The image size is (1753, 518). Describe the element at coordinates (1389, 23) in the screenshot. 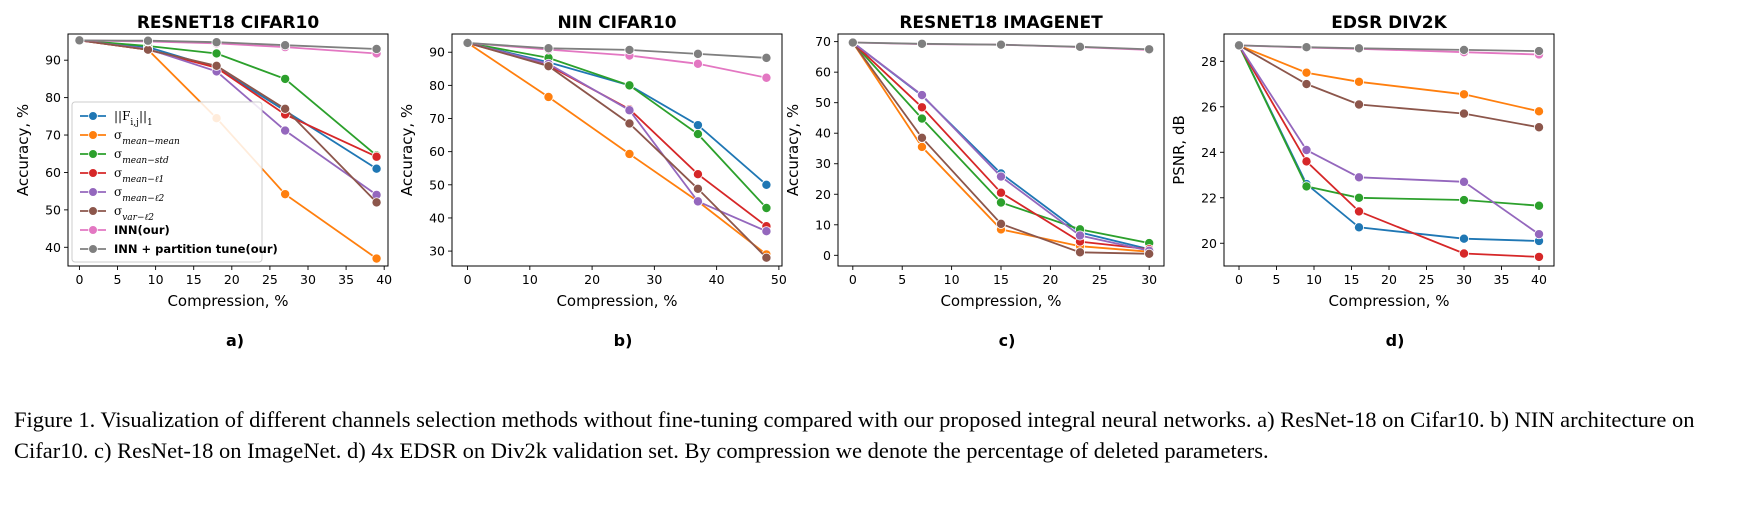

I see `chart-title: EDSR DIV2K` at that location.